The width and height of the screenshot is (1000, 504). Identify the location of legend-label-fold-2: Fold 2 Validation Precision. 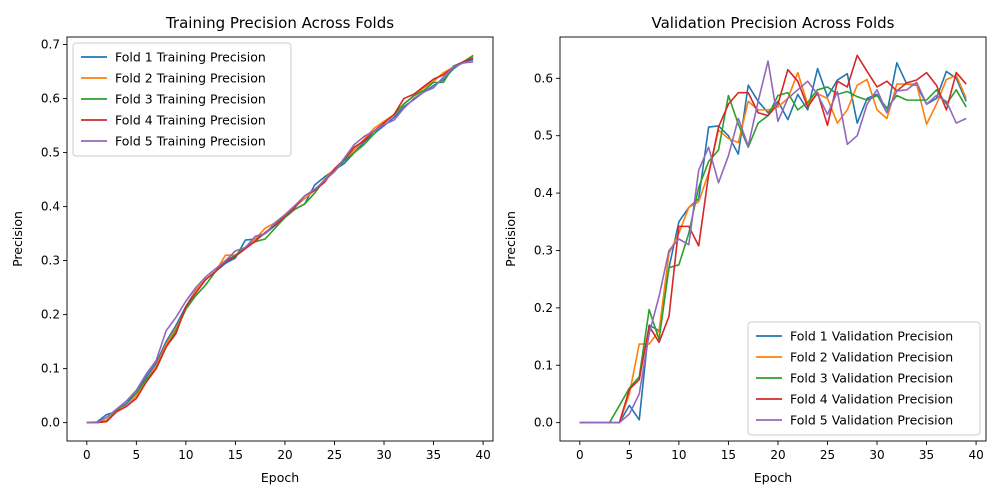
(871, 357).